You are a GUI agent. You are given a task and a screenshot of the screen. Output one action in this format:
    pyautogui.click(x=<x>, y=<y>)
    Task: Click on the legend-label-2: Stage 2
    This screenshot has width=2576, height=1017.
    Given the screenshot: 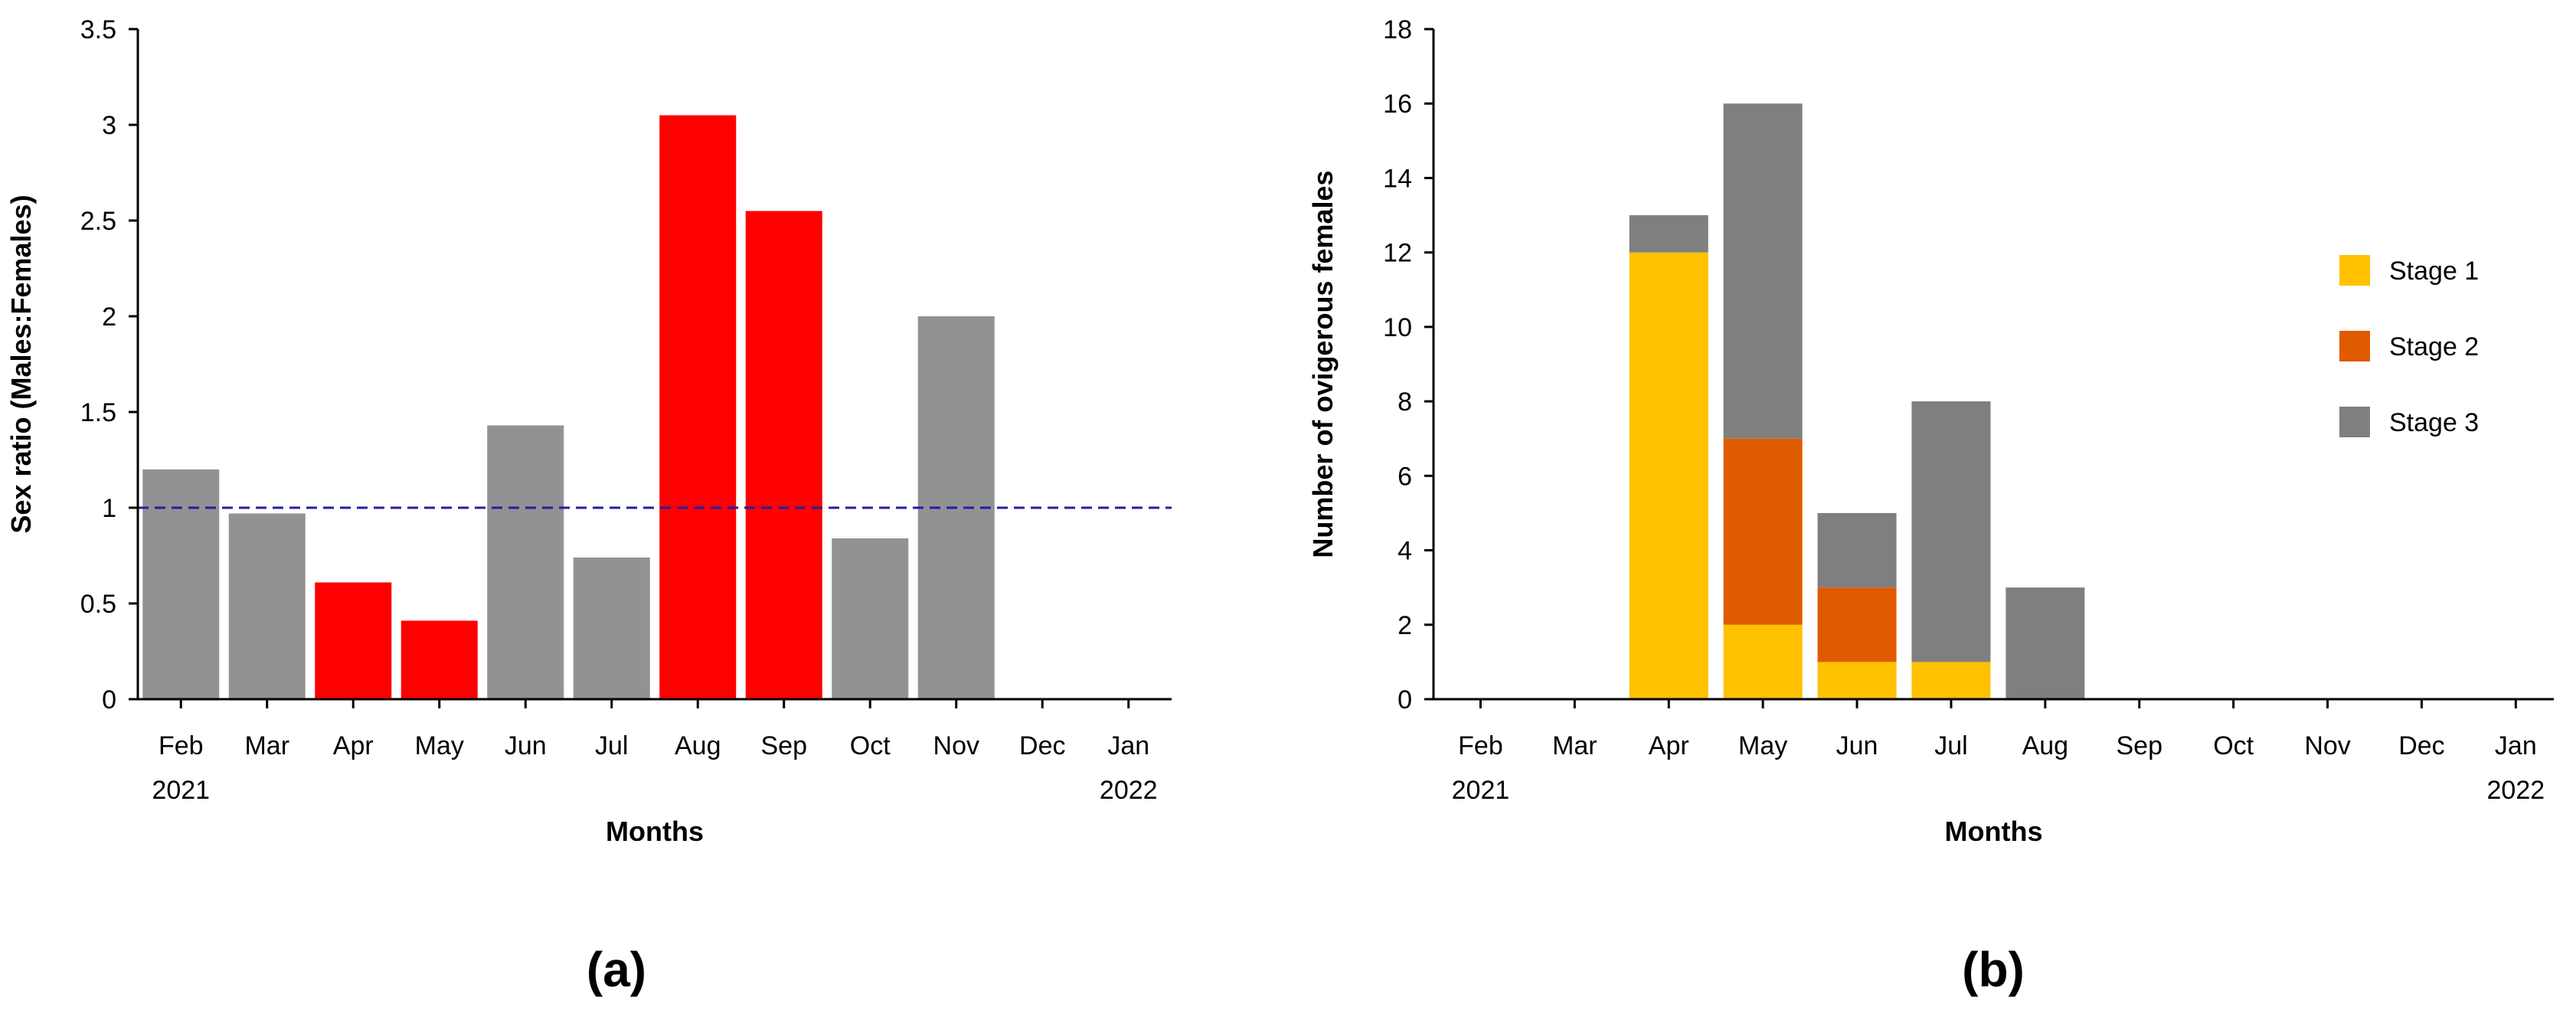 What is the action you would take?
    pyautogui.click(x=2434, y=346)
    